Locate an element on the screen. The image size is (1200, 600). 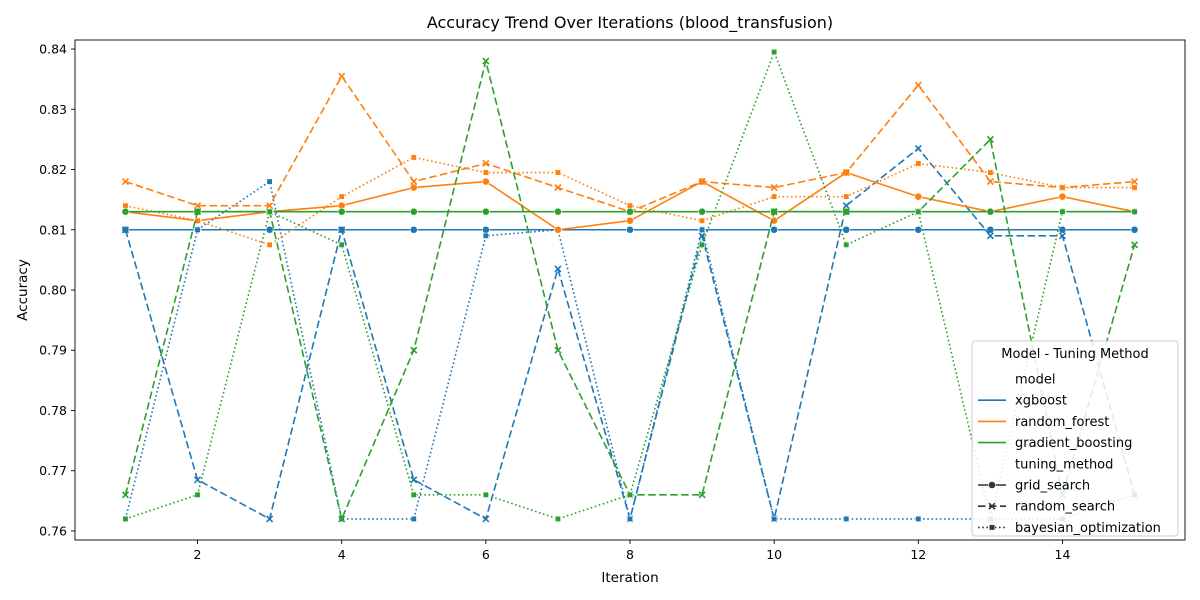
y-tick-label: 0.77 is located at coordinates (53, 470).